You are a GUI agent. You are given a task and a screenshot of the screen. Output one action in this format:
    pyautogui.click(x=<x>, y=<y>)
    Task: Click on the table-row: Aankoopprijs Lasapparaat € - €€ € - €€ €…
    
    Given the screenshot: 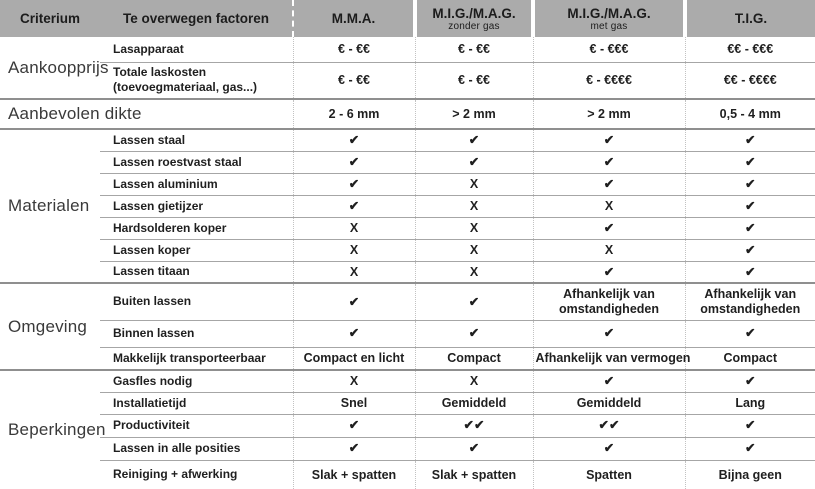 What is the action you would take?
    pyautogui.click(x=407, y=57)
    